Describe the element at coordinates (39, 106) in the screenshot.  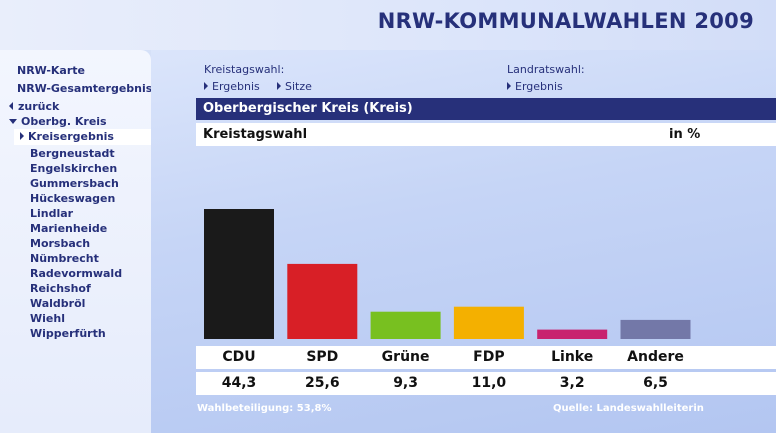
I see `back-link-label: zurück` at that location.